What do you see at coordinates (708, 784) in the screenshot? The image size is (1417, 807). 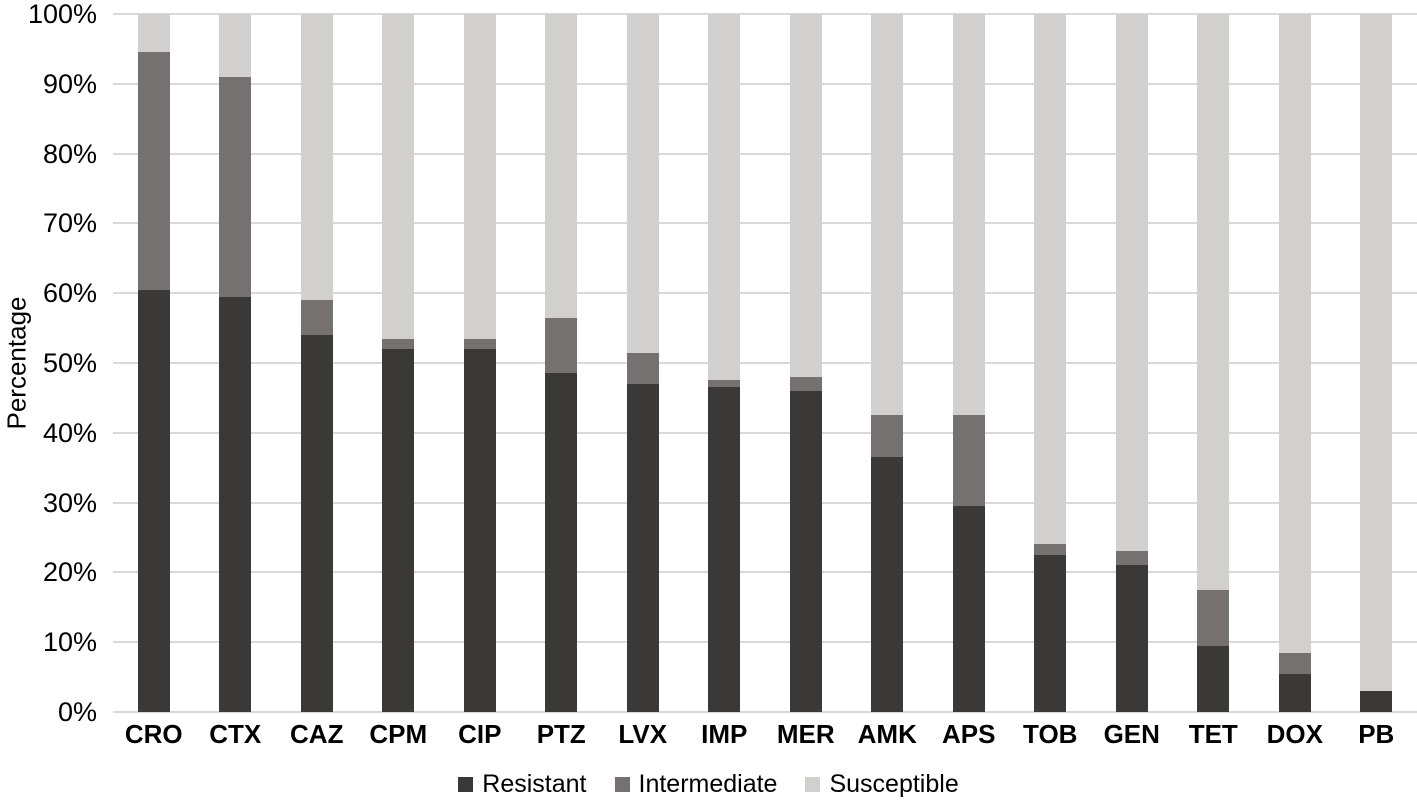 I see `chart-legend: Resistant Intermediate Susceptible` at bounding box center [708, 784].